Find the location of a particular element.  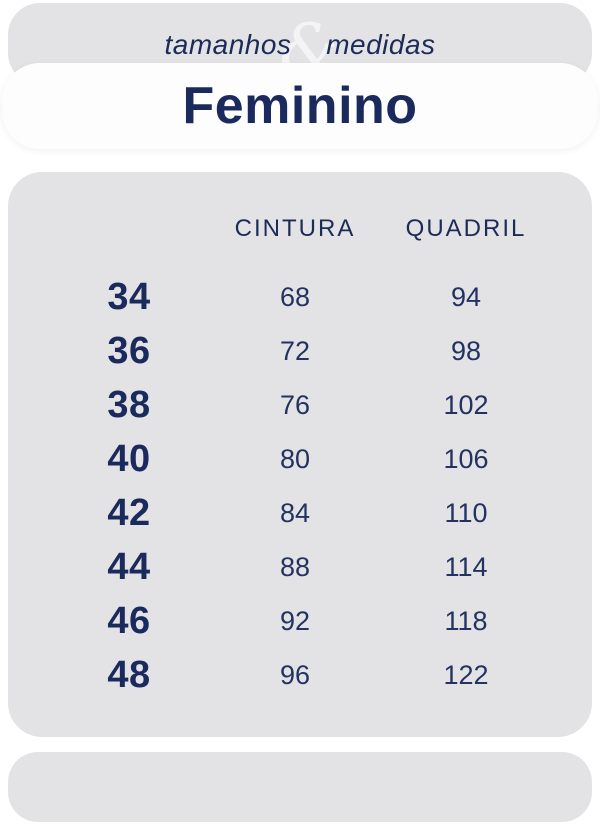

quadril-cell: 114 is located at coordinates (466, 566).